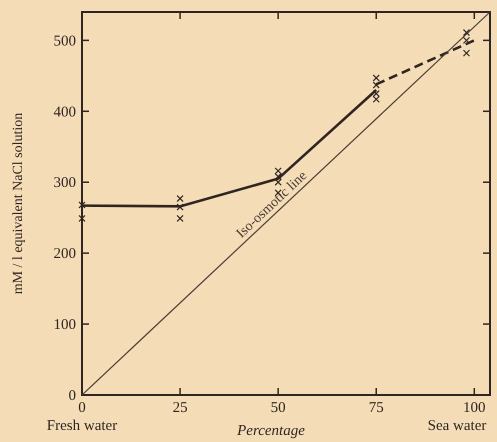  What do you see at coordinates (65, 41) in the screenshot?
I see `y-tick-label: 500` at bounding box center [65, 41].